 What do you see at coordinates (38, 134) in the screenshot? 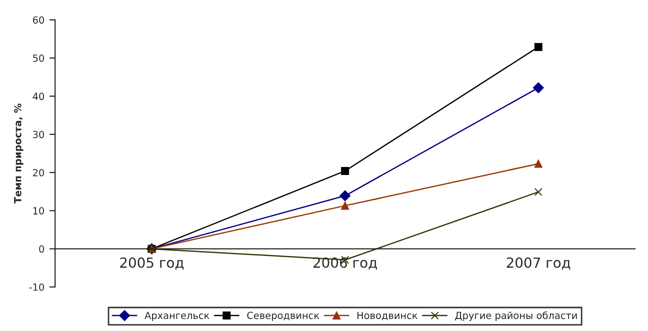
I see `y-tick-label: 30` at bounding box center [38, 134].